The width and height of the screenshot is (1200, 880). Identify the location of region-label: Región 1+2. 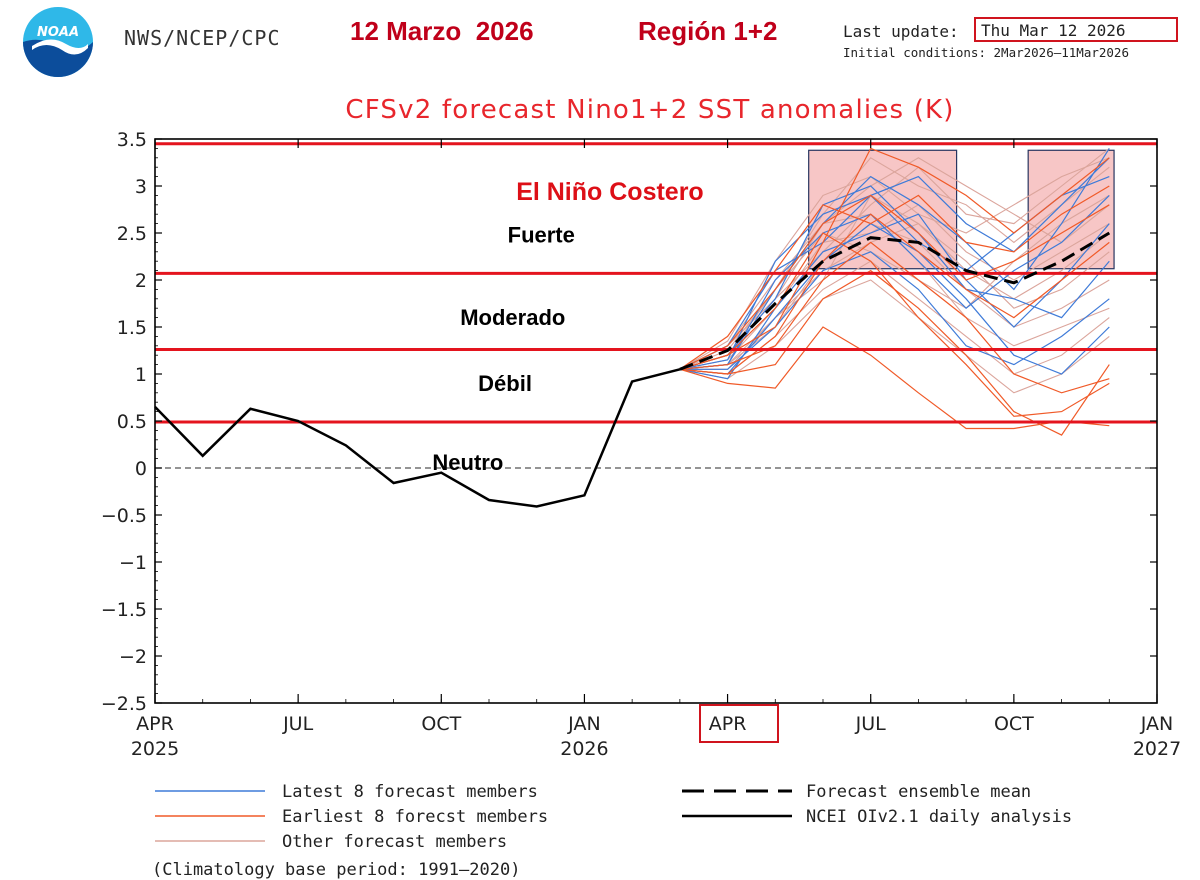
(708, 31).